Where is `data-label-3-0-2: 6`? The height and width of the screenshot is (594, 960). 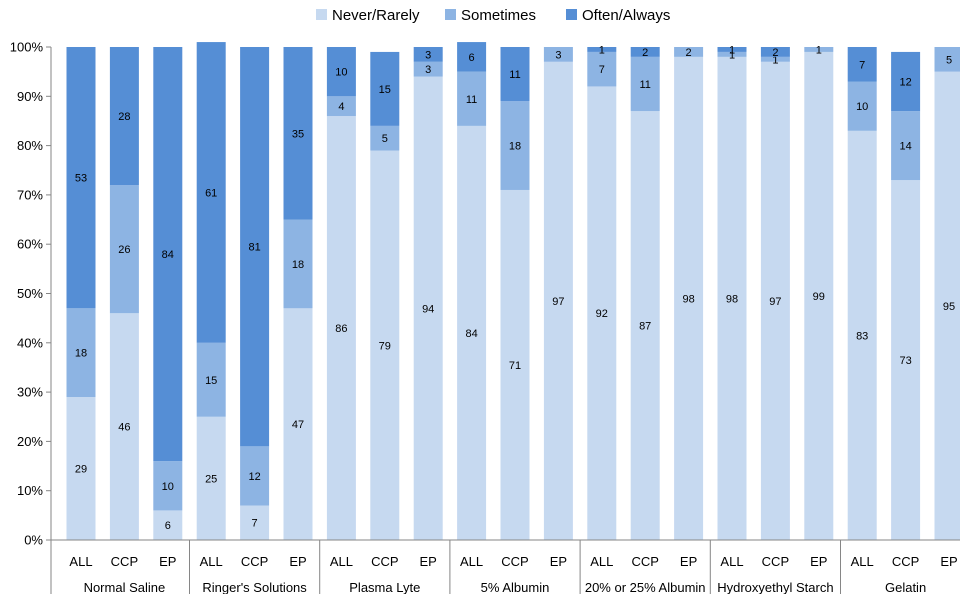 data-label-3-0-2: 6 is located at coordinates (472, 58).